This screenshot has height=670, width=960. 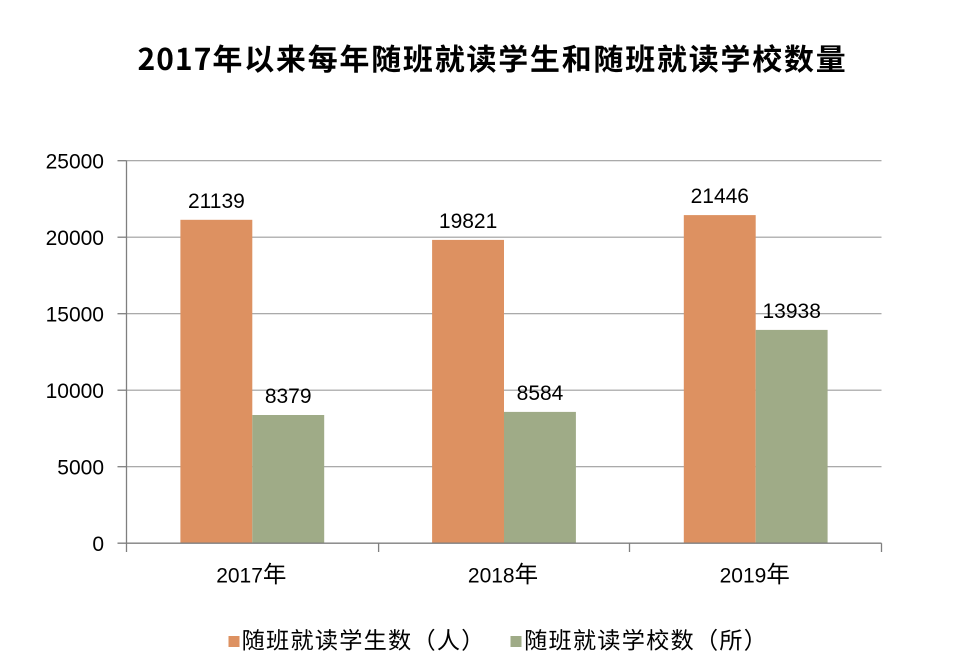 I want to click on svg-text: 8584, so click(x=540, y=393).